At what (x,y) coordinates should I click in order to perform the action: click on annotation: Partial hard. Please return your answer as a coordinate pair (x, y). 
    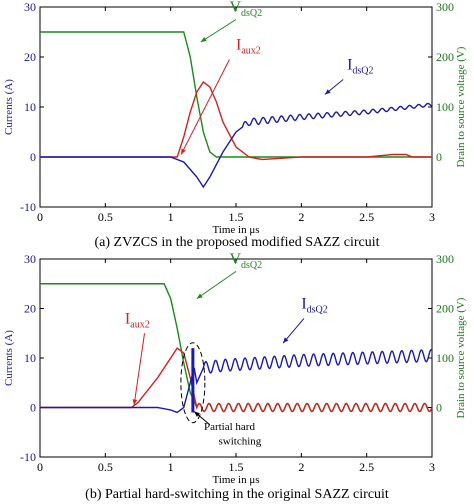
    Looking at the image, I should click on (230, 427).